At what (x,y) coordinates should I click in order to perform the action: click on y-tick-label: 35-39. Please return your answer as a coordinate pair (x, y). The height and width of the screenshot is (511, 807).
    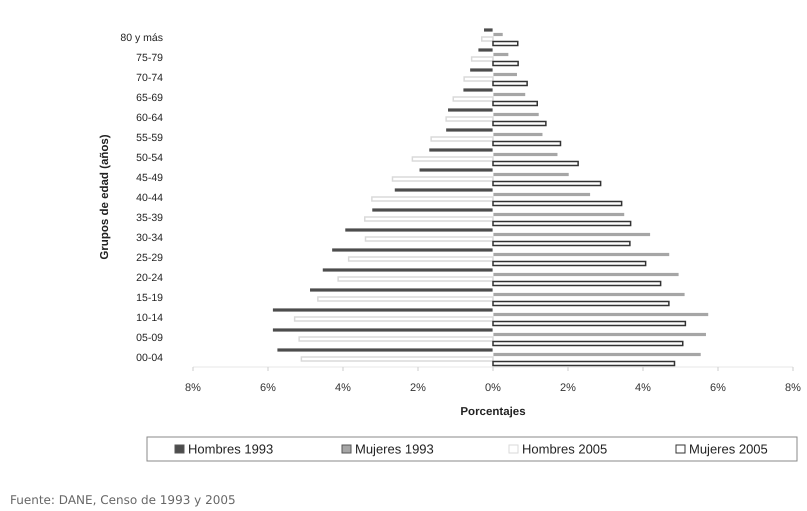
    Looking at the image, I should click on (150, 218).